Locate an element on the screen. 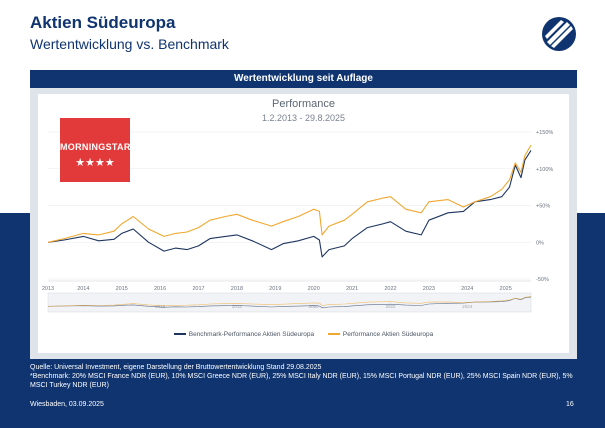 The height and width of the screenshot is (428, 605). x-tick-label-2024: 2024 is located at coordinates (467, 289).